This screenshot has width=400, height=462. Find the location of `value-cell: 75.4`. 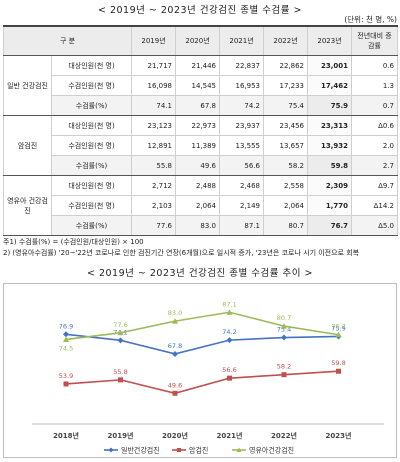

value-cell: 75.4 is located at coordinates (286, 105).